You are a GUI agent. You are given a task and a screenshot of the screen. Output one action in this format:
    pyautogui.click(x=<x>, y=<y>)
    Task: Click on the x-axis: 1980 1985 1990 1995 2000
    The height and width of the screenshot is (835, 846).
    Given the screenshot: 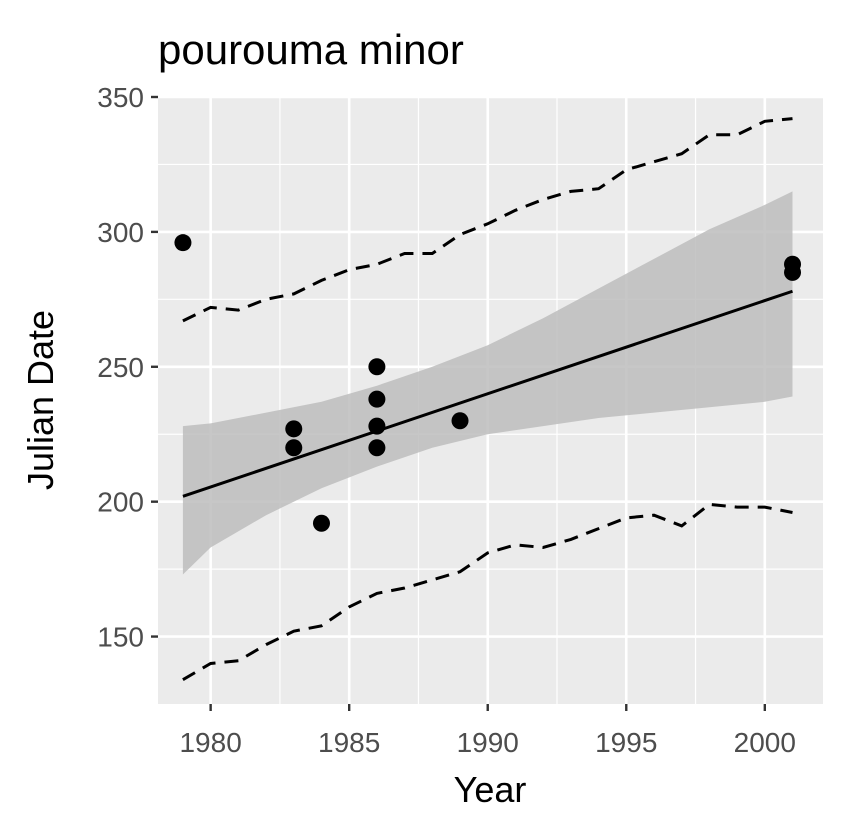 What is the action you would take?
    pyautogui.click(x=487, y=731)
    